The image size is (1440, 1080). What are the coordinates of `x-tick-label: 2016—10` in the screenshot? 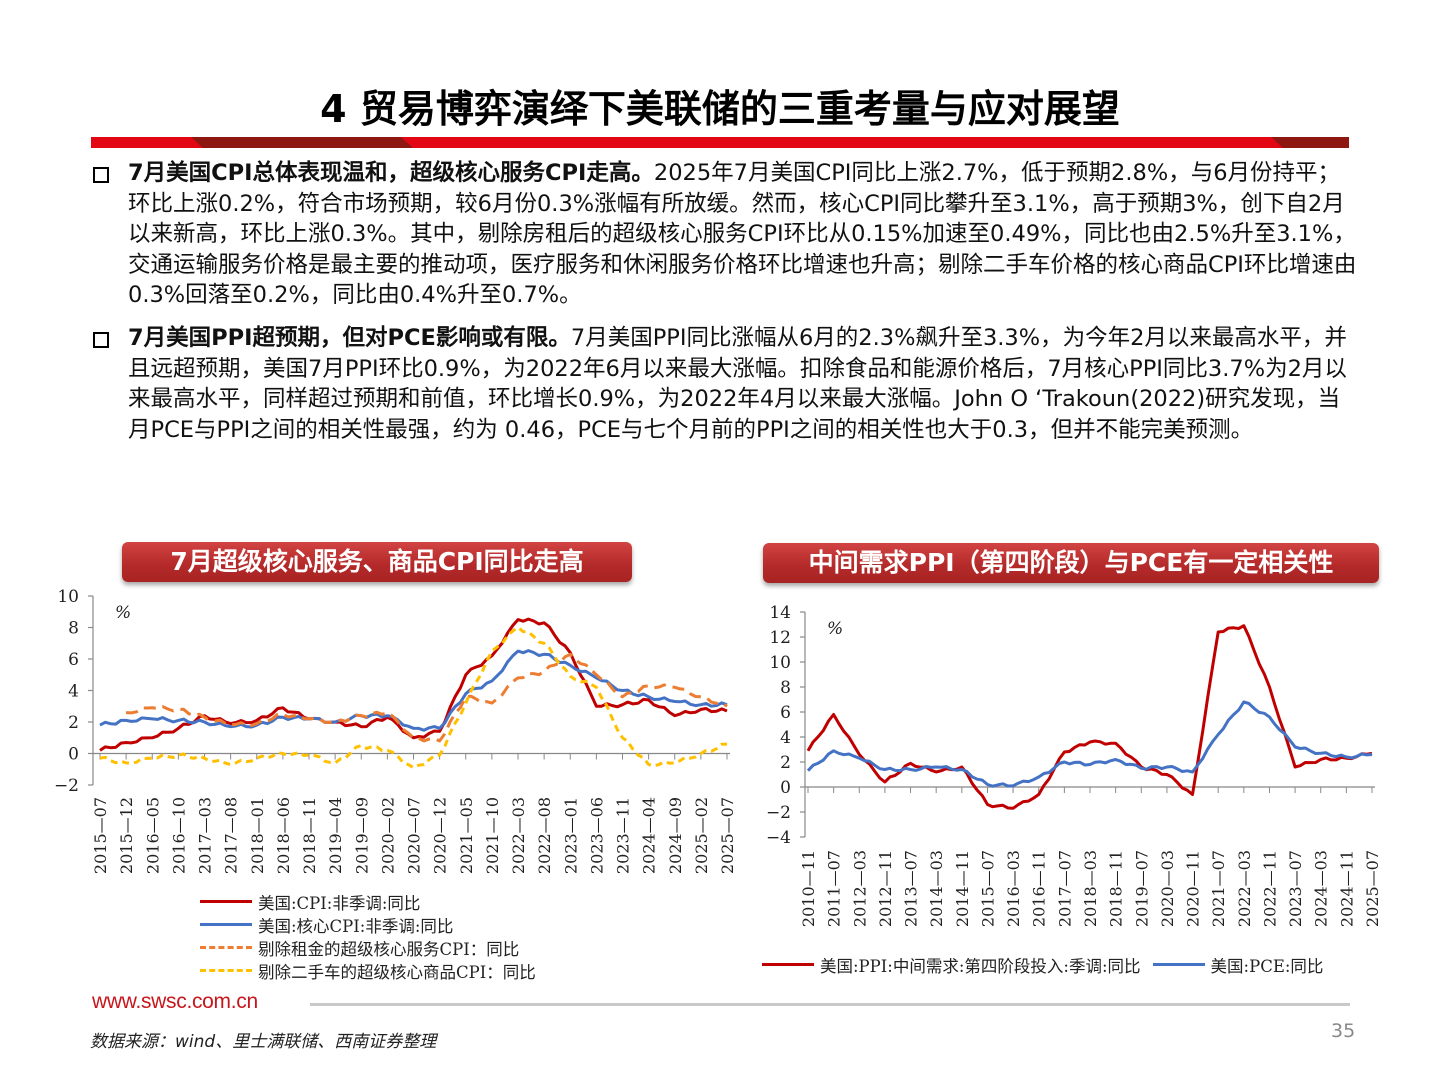 It's located at (178, 835).